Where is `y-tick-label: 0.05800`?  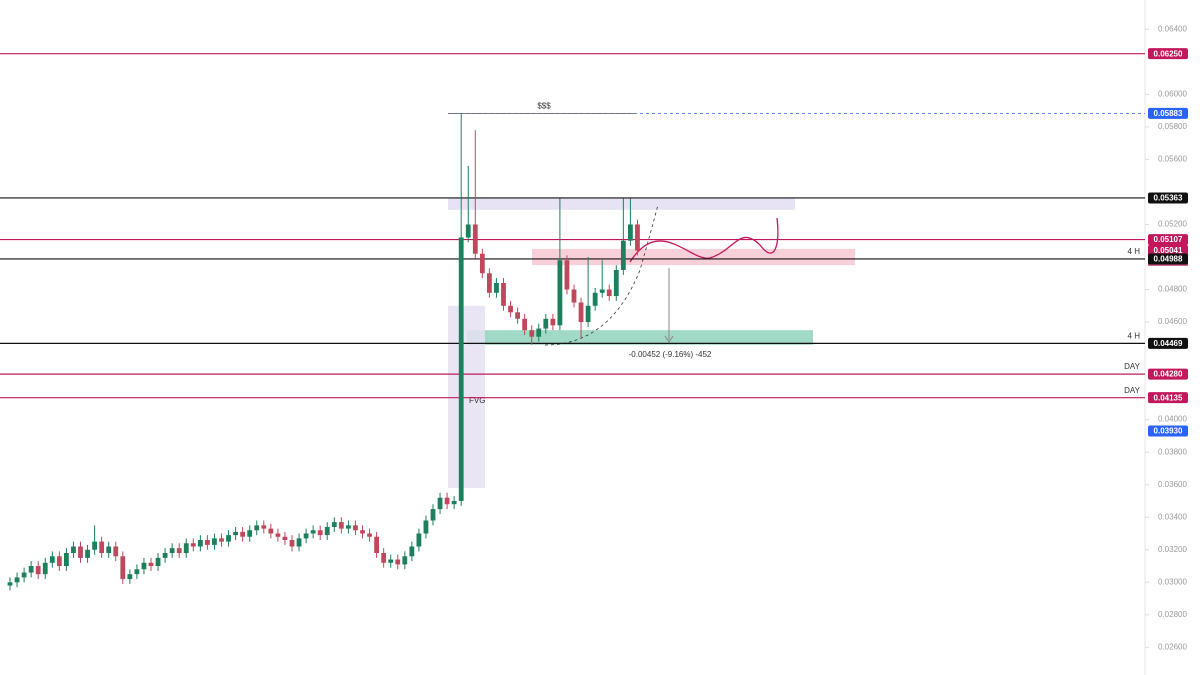
y-tick-label: 0.05800 is located at coordinates (1172, 126).